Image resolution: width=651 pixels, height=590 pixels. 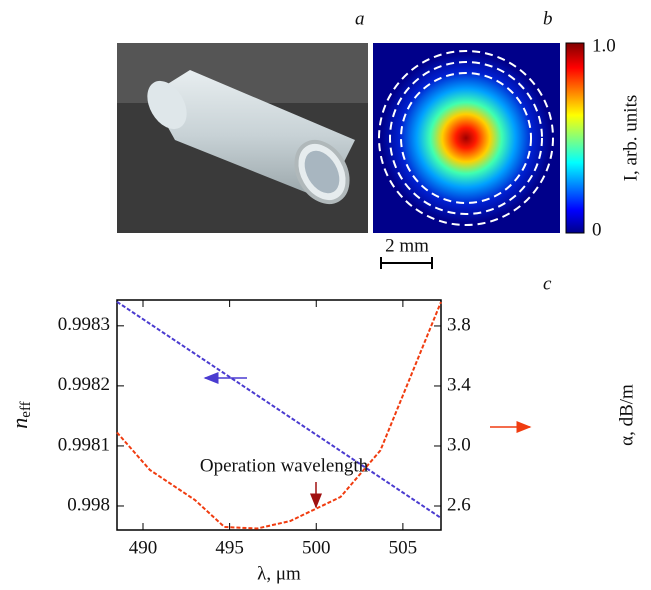 What do you see at coordinates (597, 229) in the screenshot?
I see `colorbar-tick-label: 0` at bounding box center [597, 229].